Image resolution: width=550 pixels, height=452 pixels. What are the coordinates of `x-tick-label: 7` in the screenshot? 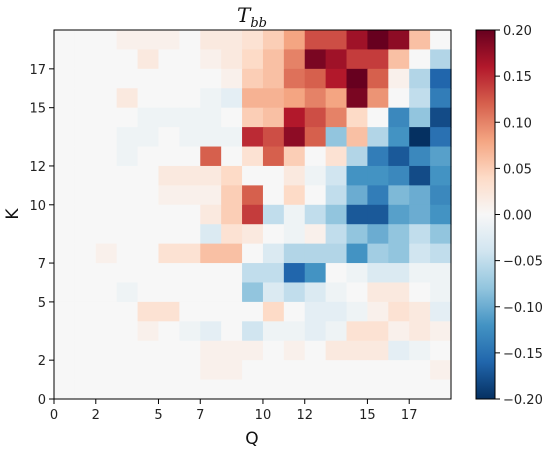 It's located at (200, 415).